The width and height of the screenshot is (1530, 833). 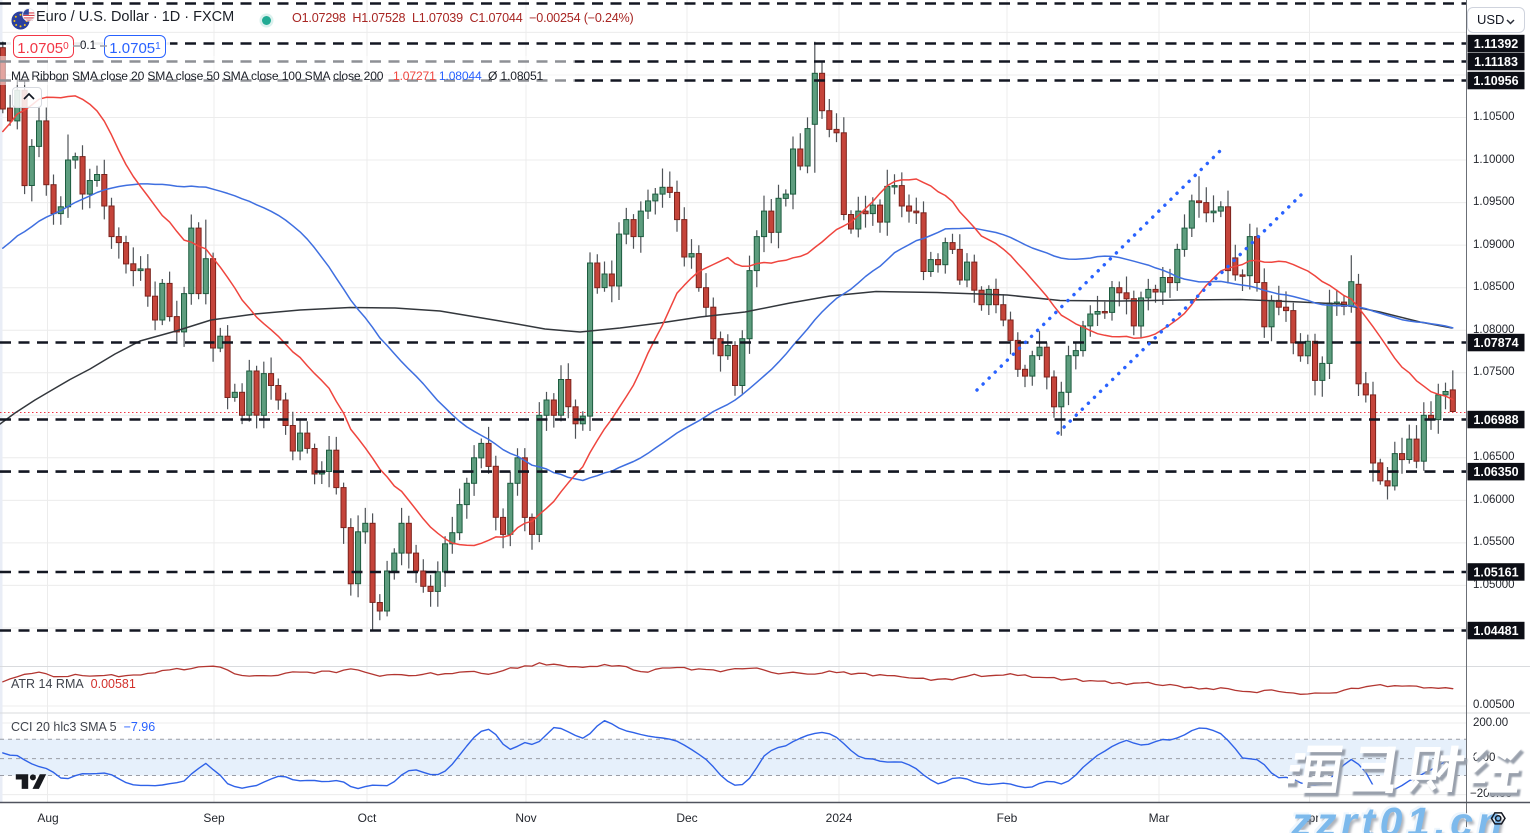 What do you see at coordinates (1495, 81) in the screenshot?
I see `svg-text: 1.10956` at bounding box center [1495, 81].